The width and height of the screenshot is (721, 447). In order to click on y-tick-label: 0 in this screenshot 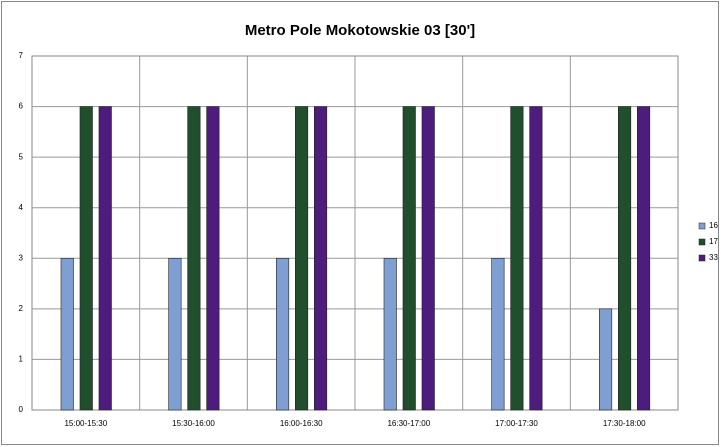, I will do `click(21, 409)`.